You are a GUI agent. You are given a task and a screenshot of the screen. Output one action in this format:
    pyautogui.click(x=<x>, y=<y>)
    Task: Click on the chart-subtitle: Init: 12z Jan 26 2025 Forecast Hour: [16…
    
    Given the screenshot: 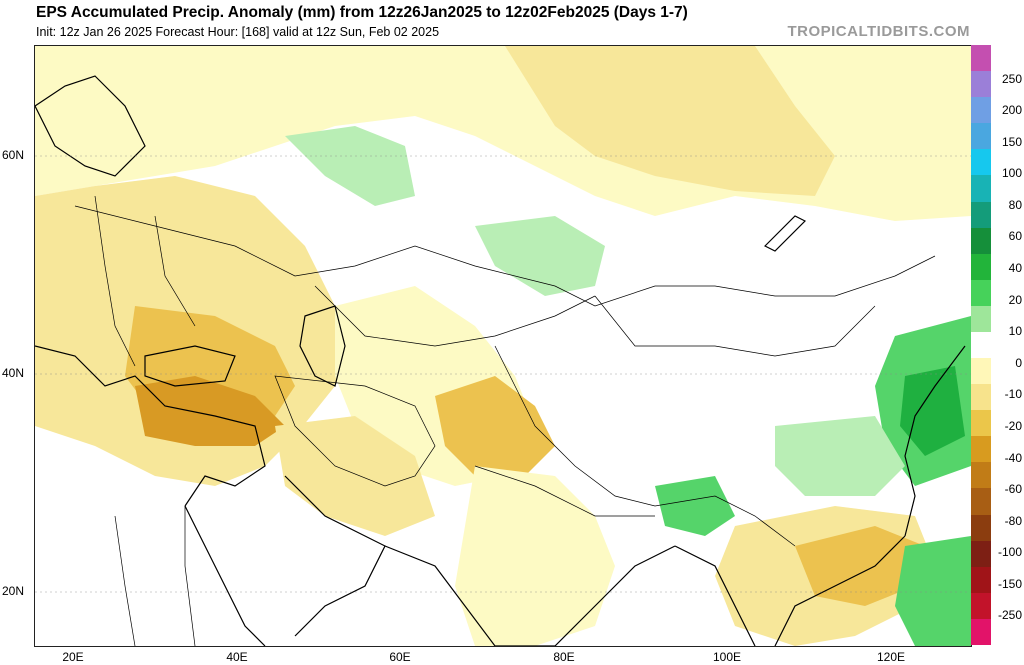 What is the action you would take?
    pyautogui.click(x=238, y=32)
    